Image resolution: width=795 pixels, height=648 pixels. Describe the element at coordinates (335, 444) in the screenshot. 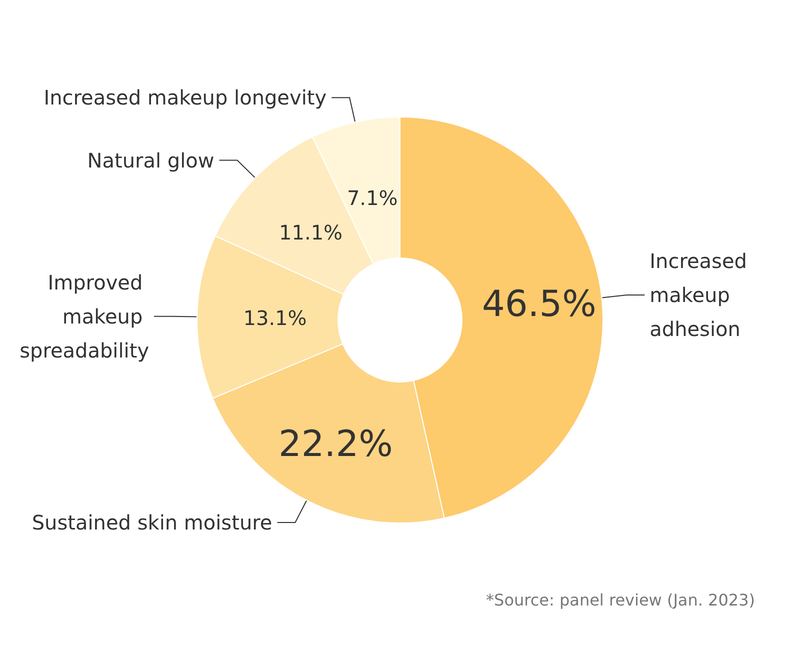

I see `data-label: 22.2%` at that location.